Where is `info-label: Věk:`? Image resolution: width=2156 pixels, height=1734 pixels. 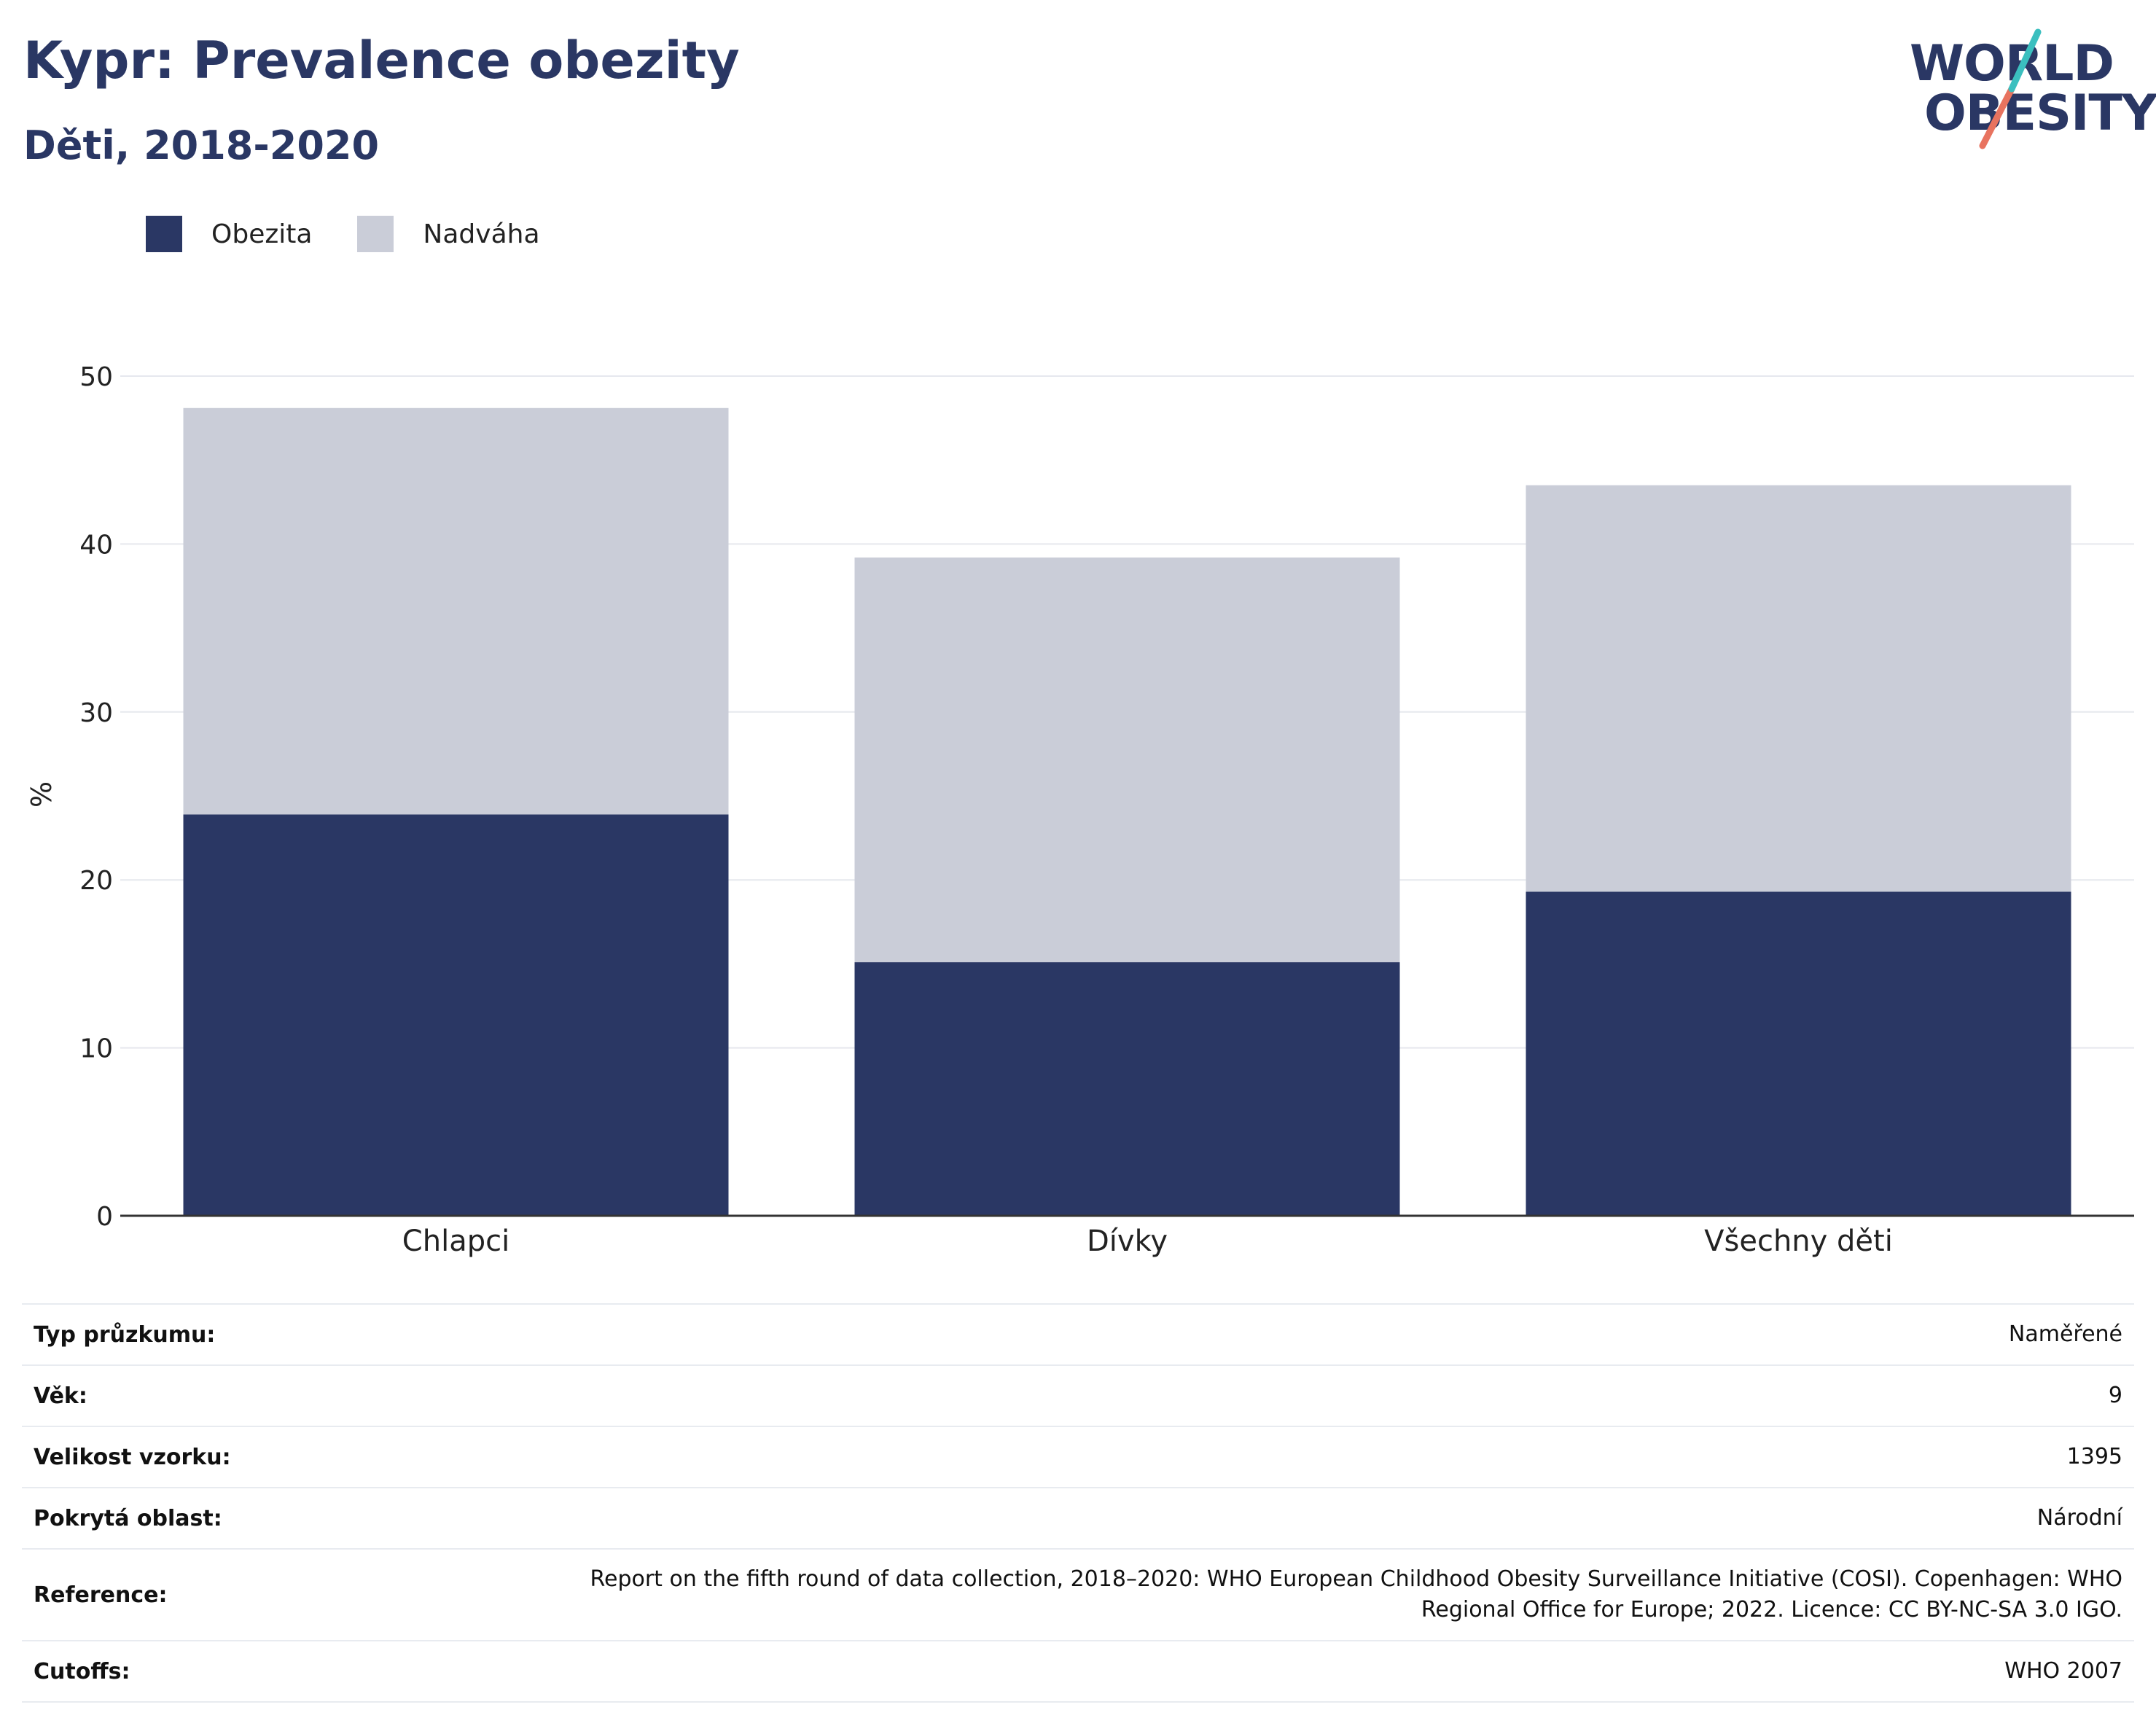
info-label: Věk: is located at coordinates (61, 1396).